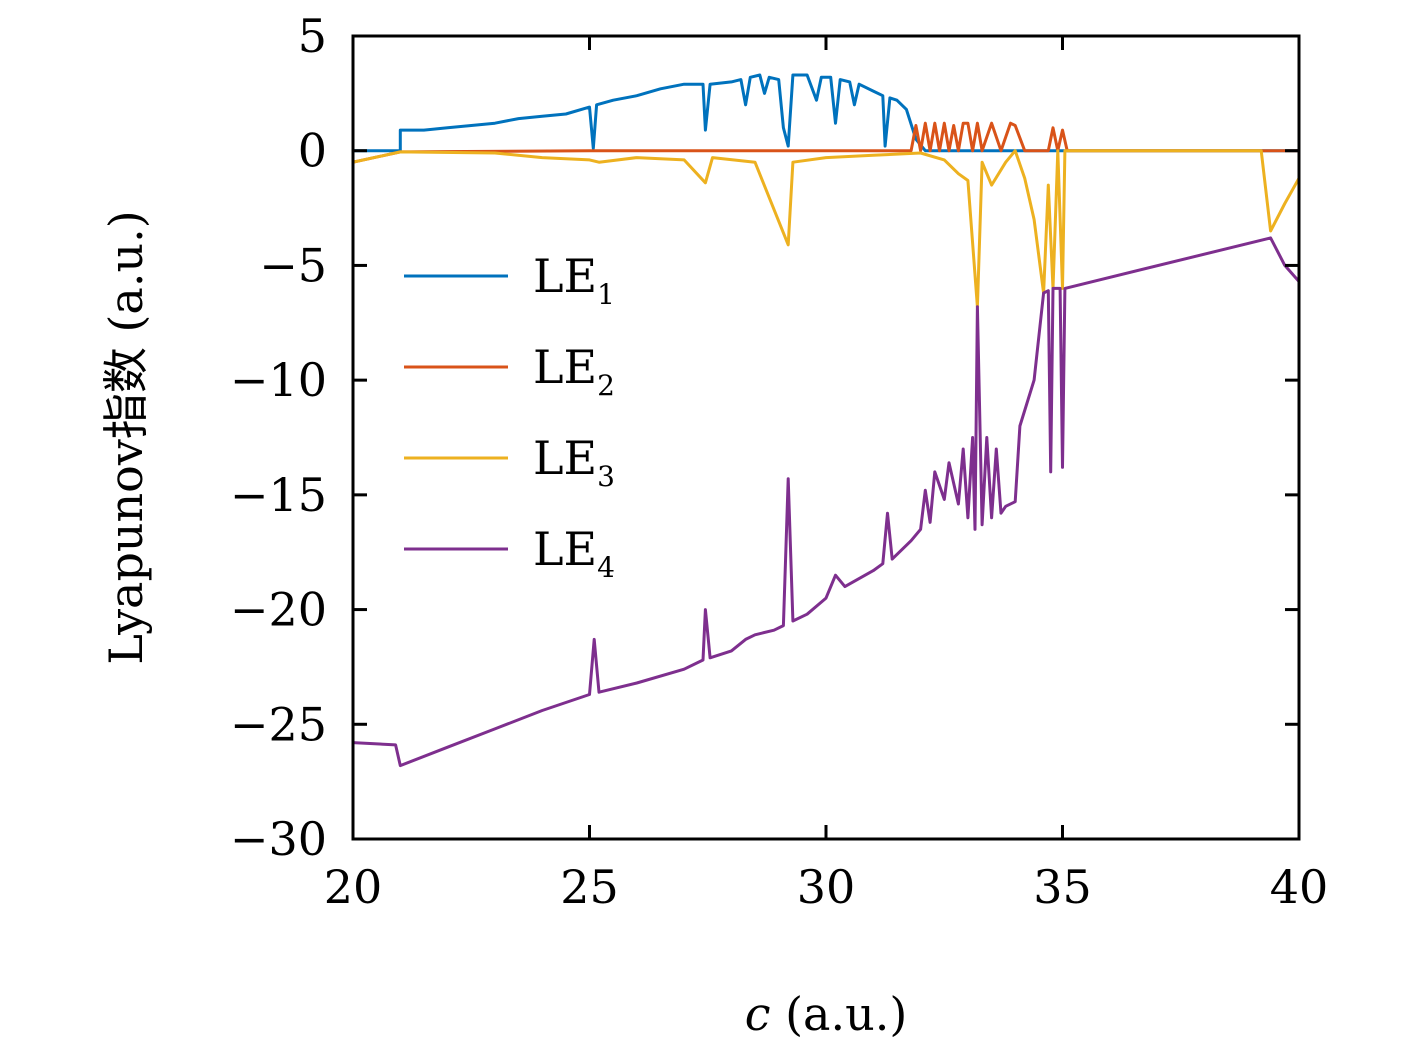  I want to click on x-tick-label: 35, so click(1062, 887).